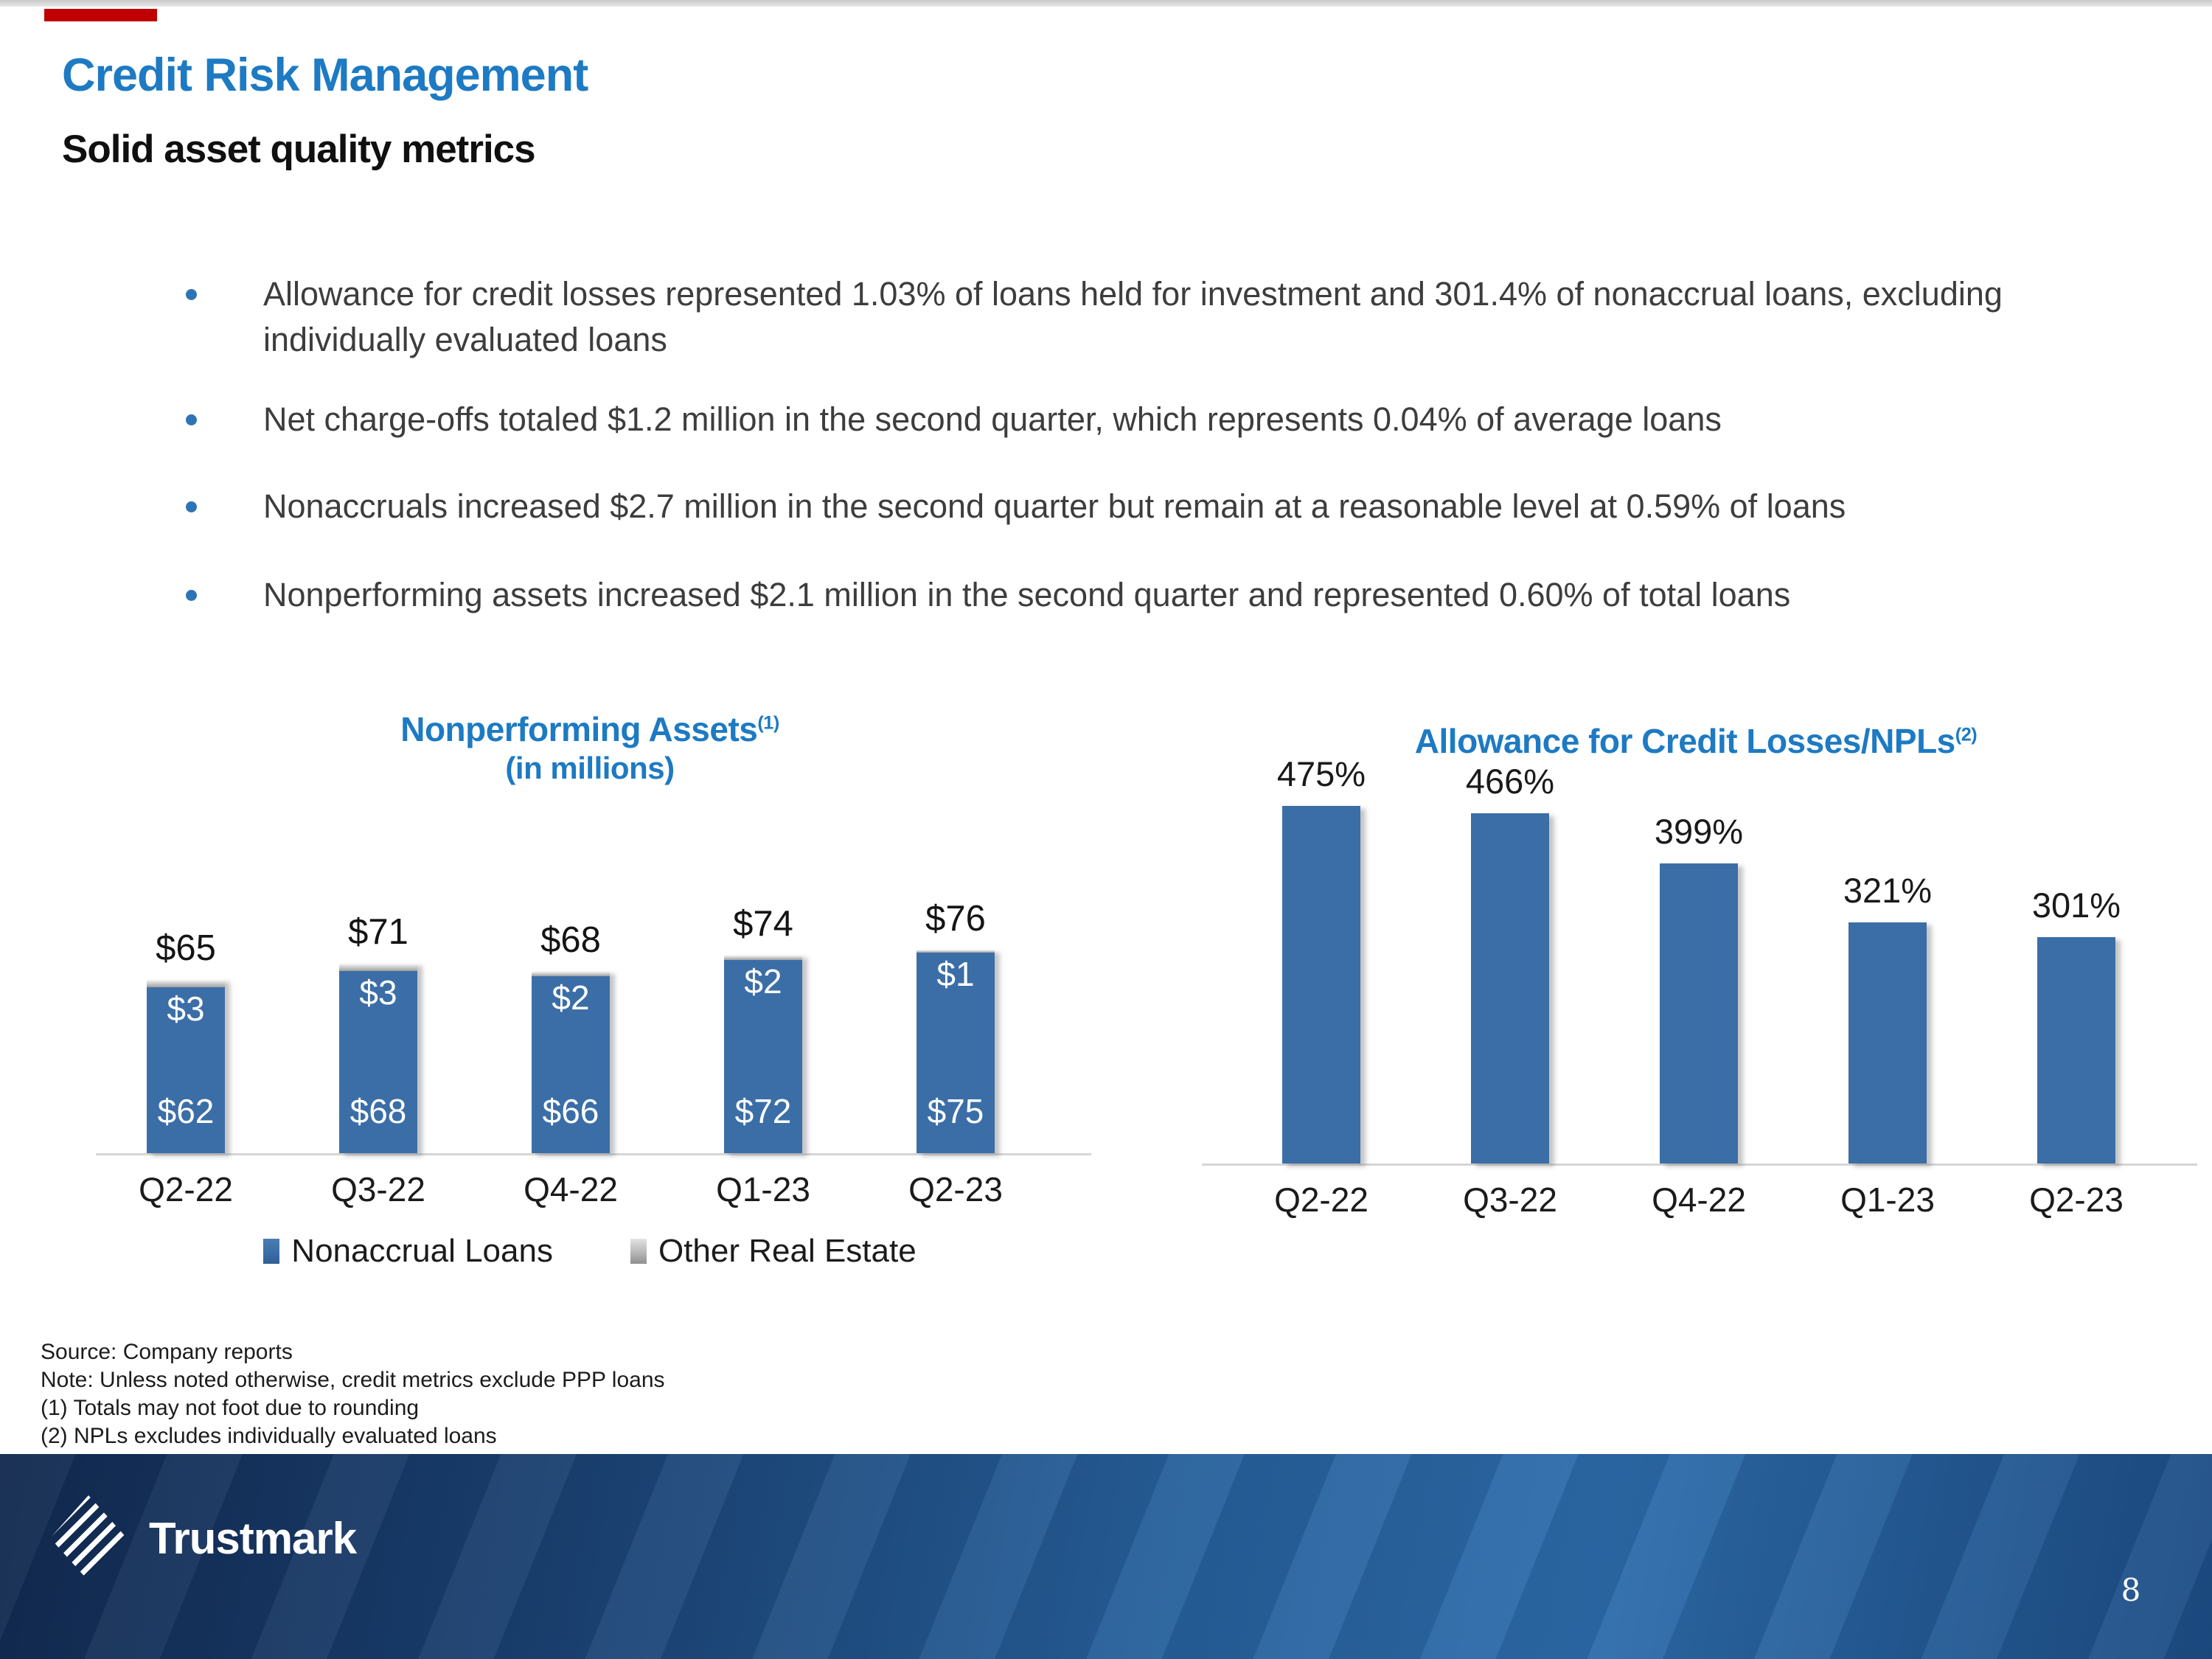  Describe the element at coordinates (2076, 1025) in the screenshot. I see `bar-Q2-23: 301%` at that location.